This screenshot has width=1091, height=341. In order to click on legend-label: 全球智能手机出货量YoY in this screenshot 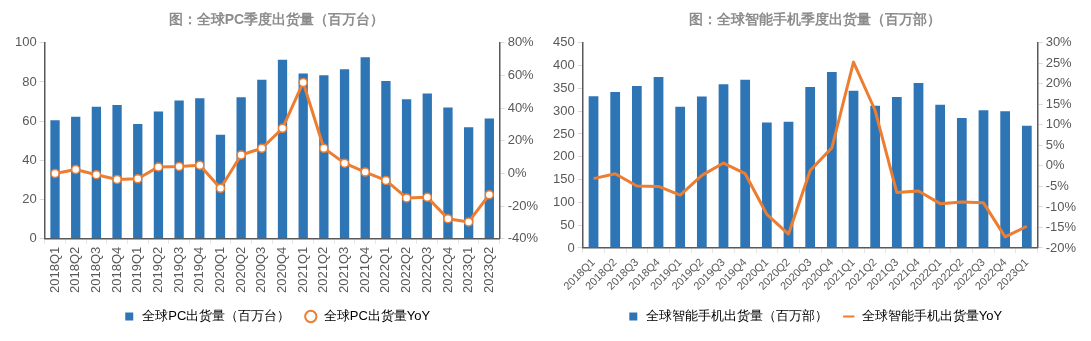, I will do `click(932, 316)`.